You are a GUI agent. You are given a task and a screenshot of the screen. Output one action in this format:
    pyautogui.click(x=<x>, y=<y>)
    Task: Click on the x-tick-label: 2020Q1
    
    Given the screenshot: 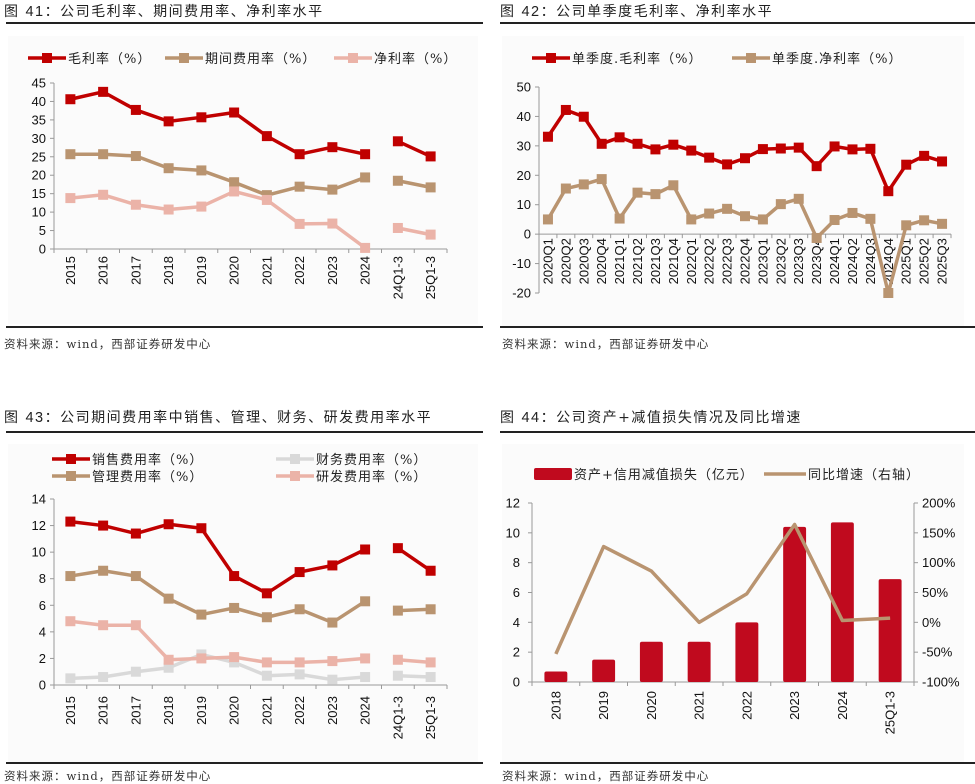 What is the action you would take?
    pyautogui.click(x=547, y=261)
    